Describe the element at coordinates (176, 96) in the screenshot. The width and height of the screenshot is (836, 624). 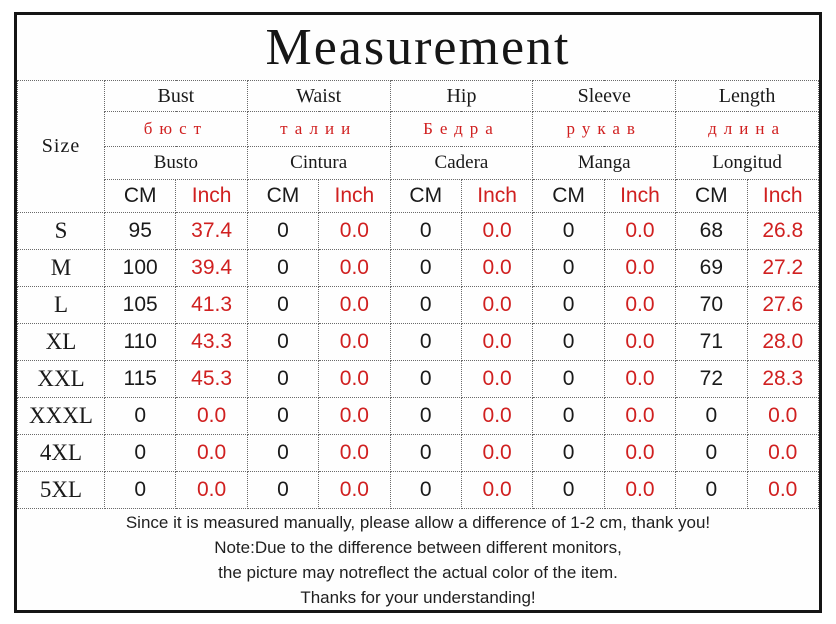
I see `col-header-bust: Bust` at that location.